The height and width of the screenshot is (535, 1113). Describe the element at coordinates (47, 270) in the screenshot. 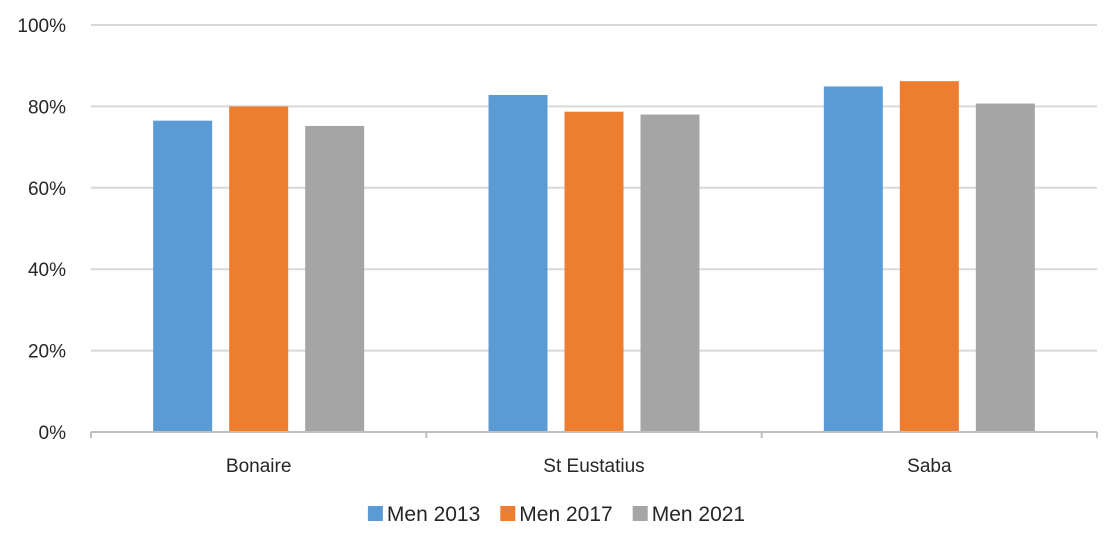

I see `y-tick-label: 40%` at that location.